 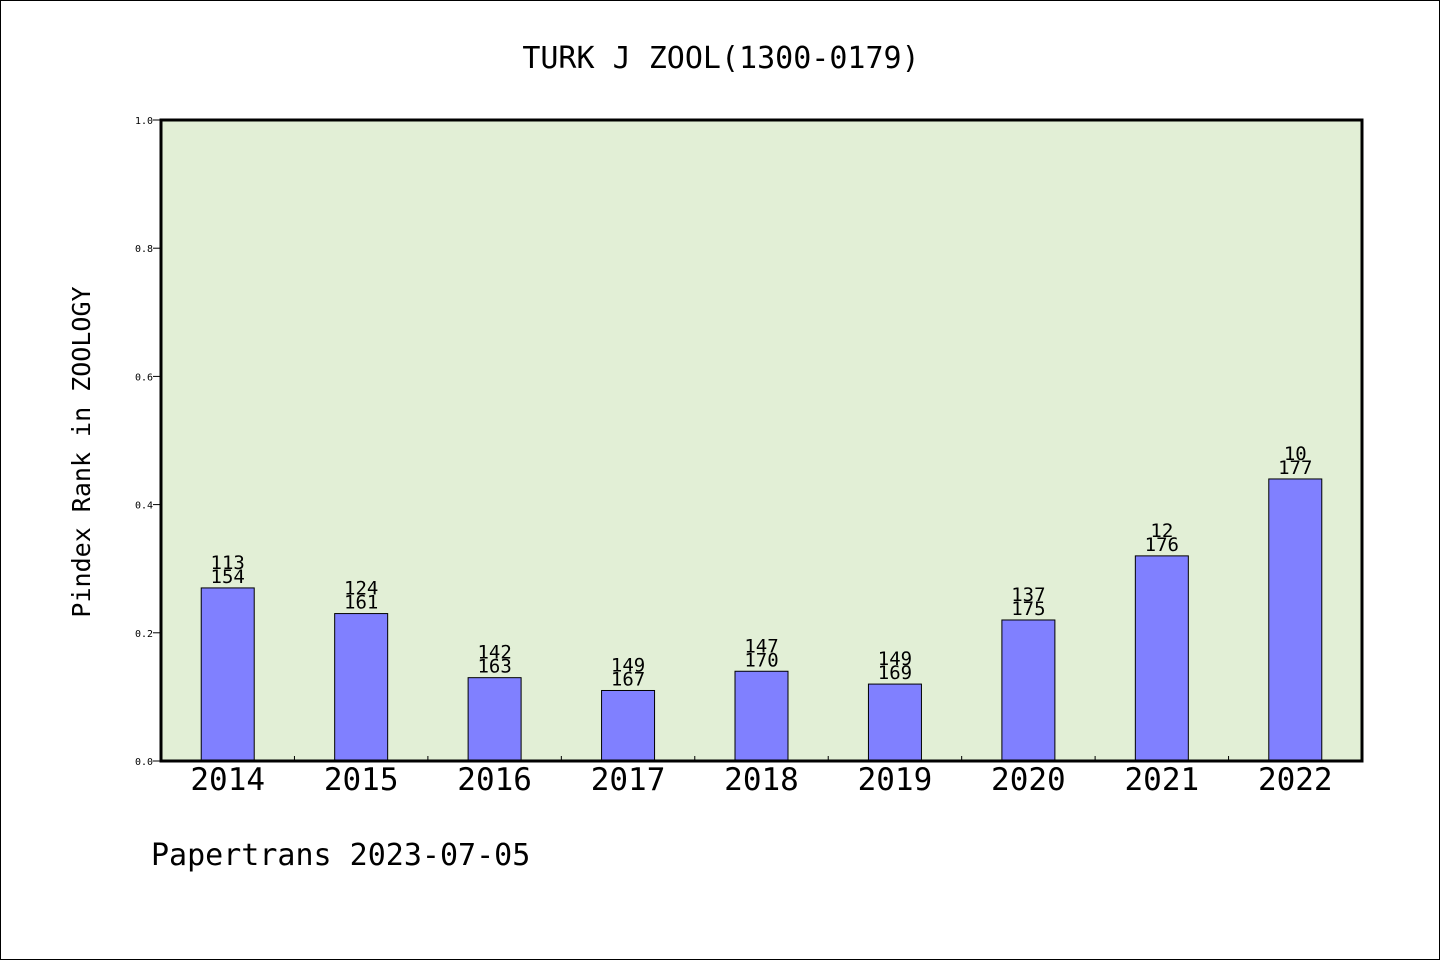 What do you see at coordinates (361, 603) in the screenshot?
I see `bar-total-label: 161` at bounding box center [361, 603].